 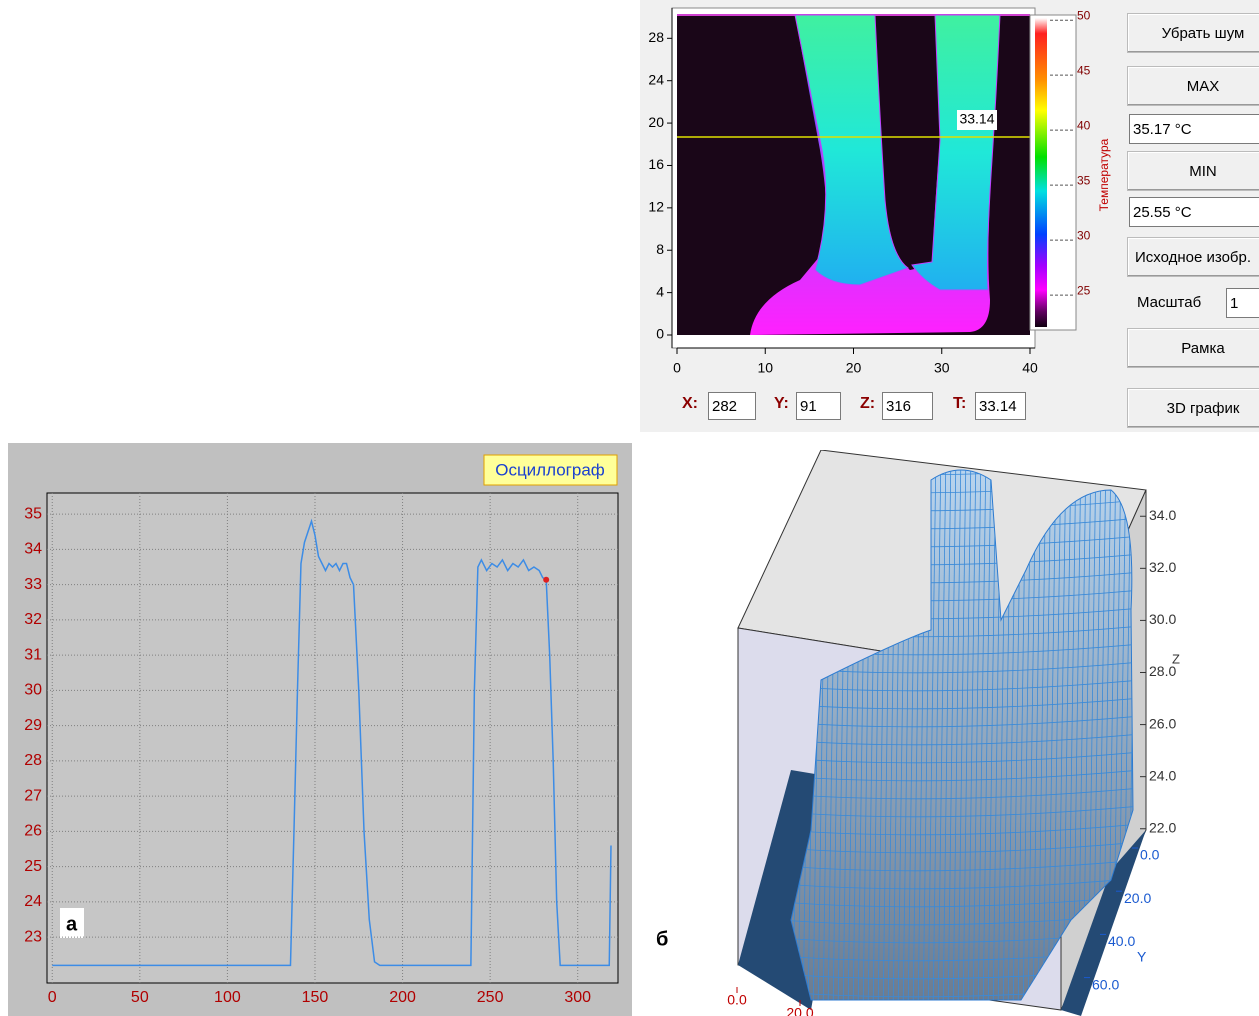 What do you see at coordinates (33, 619) in the screenshot?
I see `y-tick-label: 32` at bounding box center [33, 619].